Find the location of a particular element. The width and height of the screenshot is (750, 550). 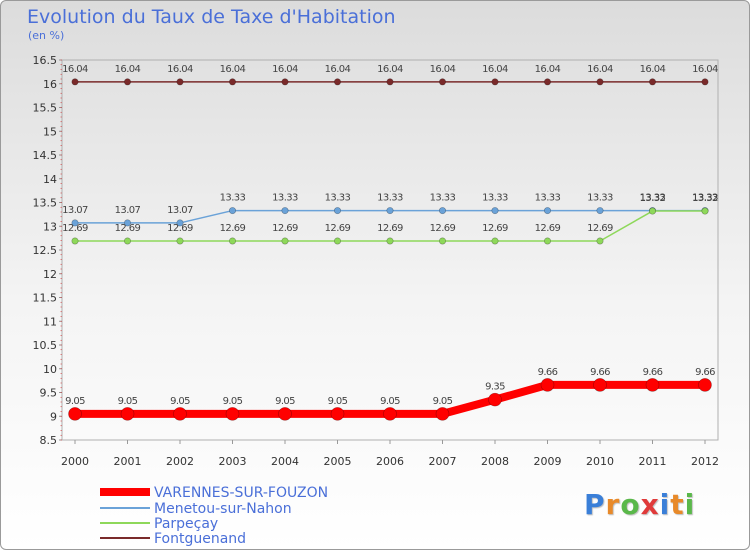

x-tick-label: 2009 is located at coordinates (548, 461).